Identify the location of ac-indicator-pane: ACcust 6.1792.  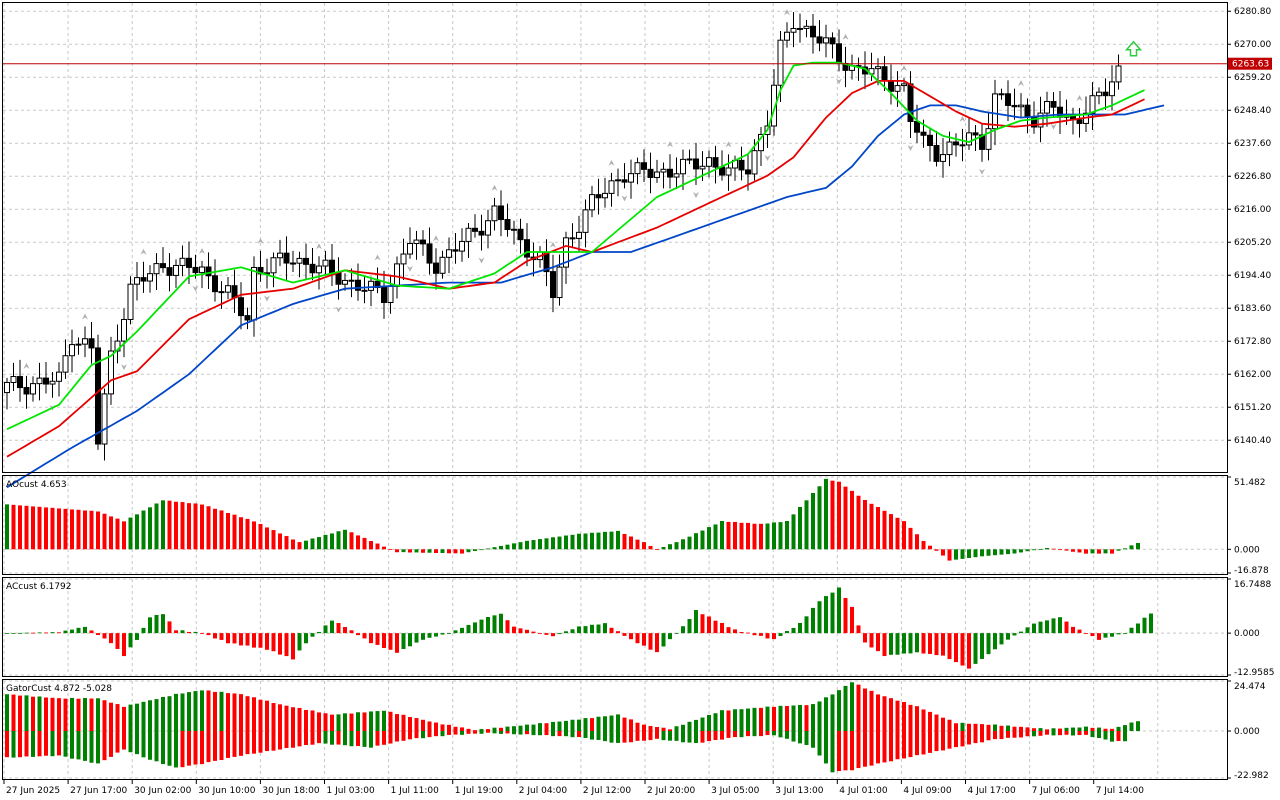
(579, 625).